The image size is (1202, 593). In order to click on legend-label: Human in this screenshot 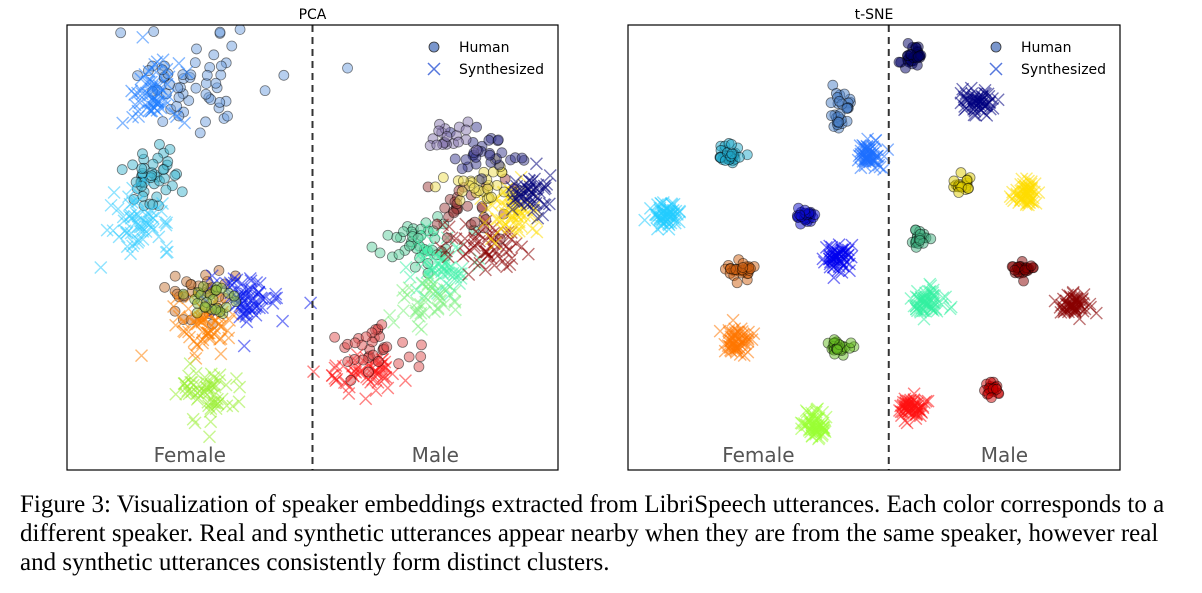, I will do `click(484, 48)`.